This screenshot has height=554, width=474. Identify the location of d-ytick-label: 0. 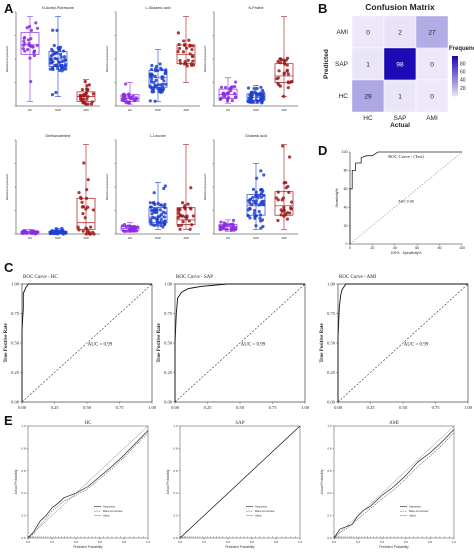
(347, 244).